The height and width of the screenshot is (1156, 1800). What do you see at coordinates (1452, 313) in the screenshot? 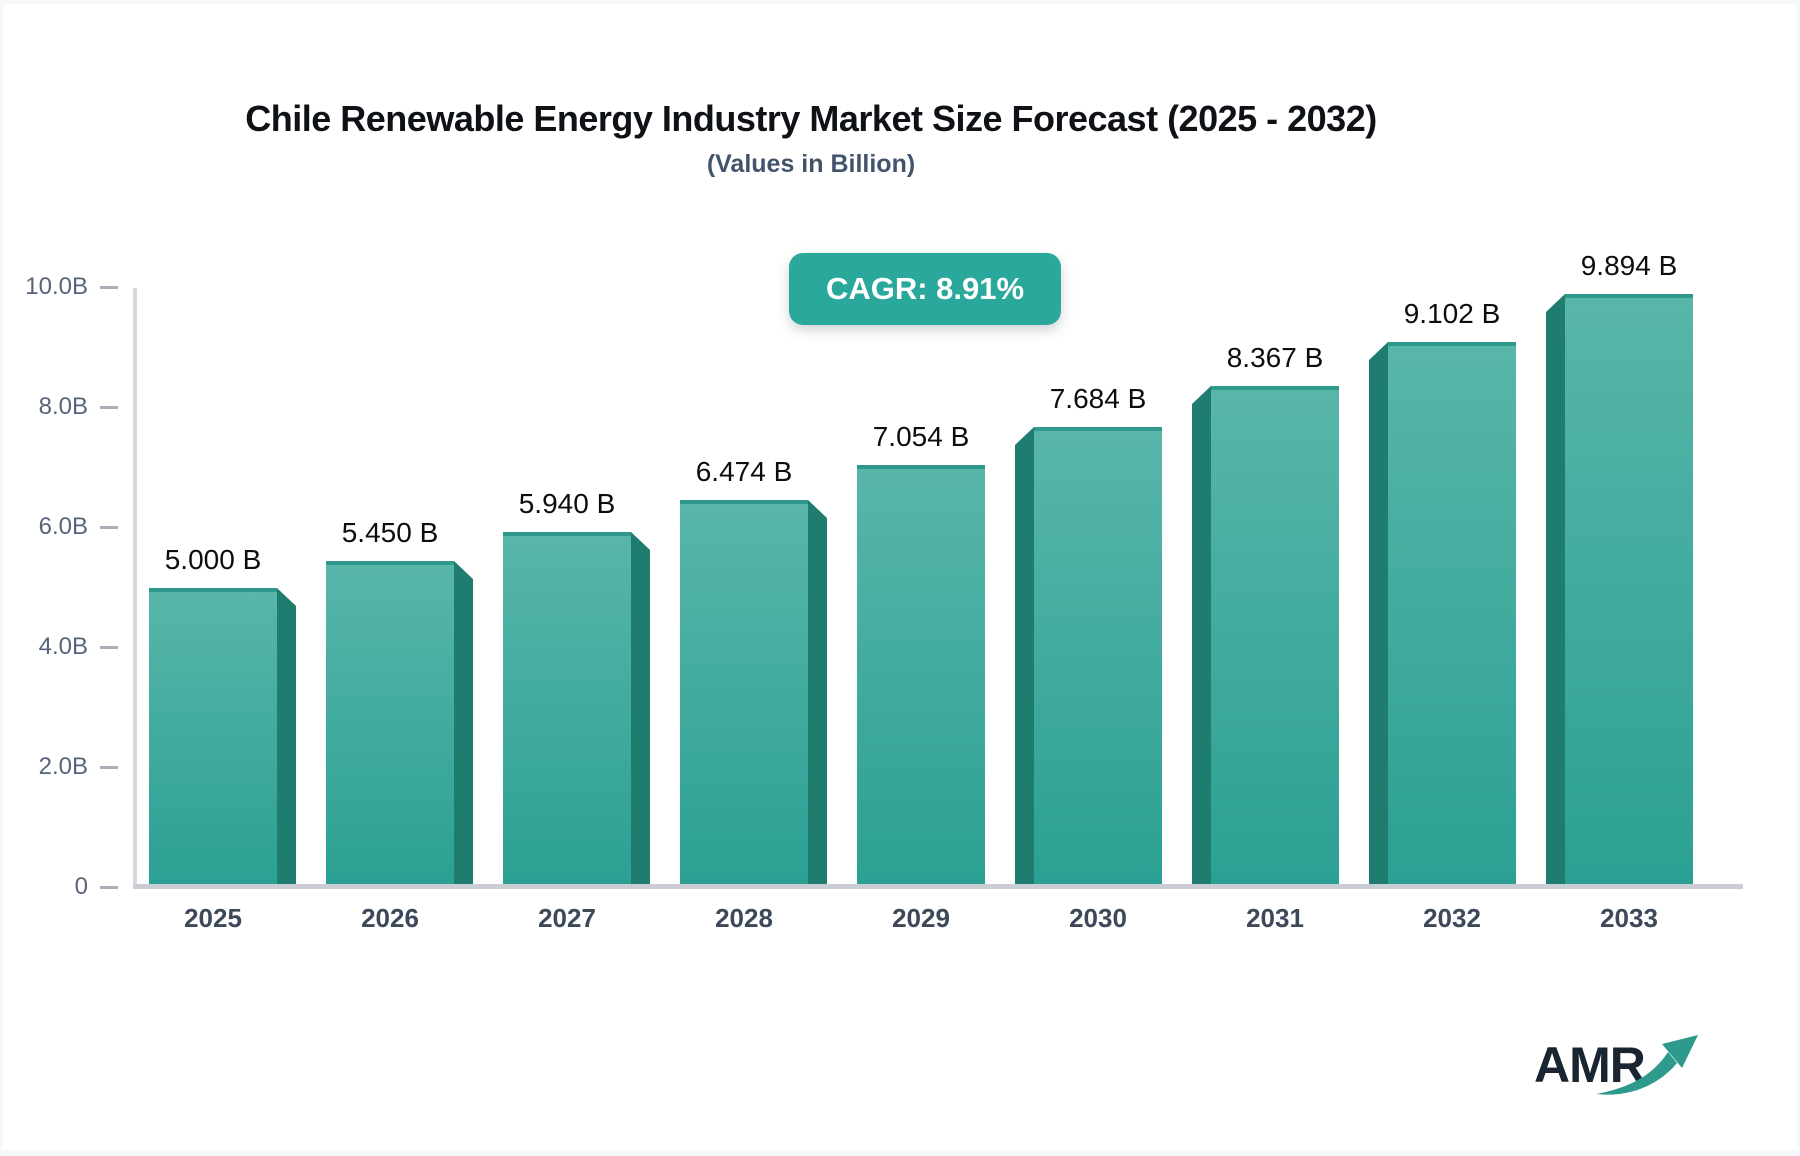
I see `bar-value-label: 9.102 B` at bounding box center [1452, 313].